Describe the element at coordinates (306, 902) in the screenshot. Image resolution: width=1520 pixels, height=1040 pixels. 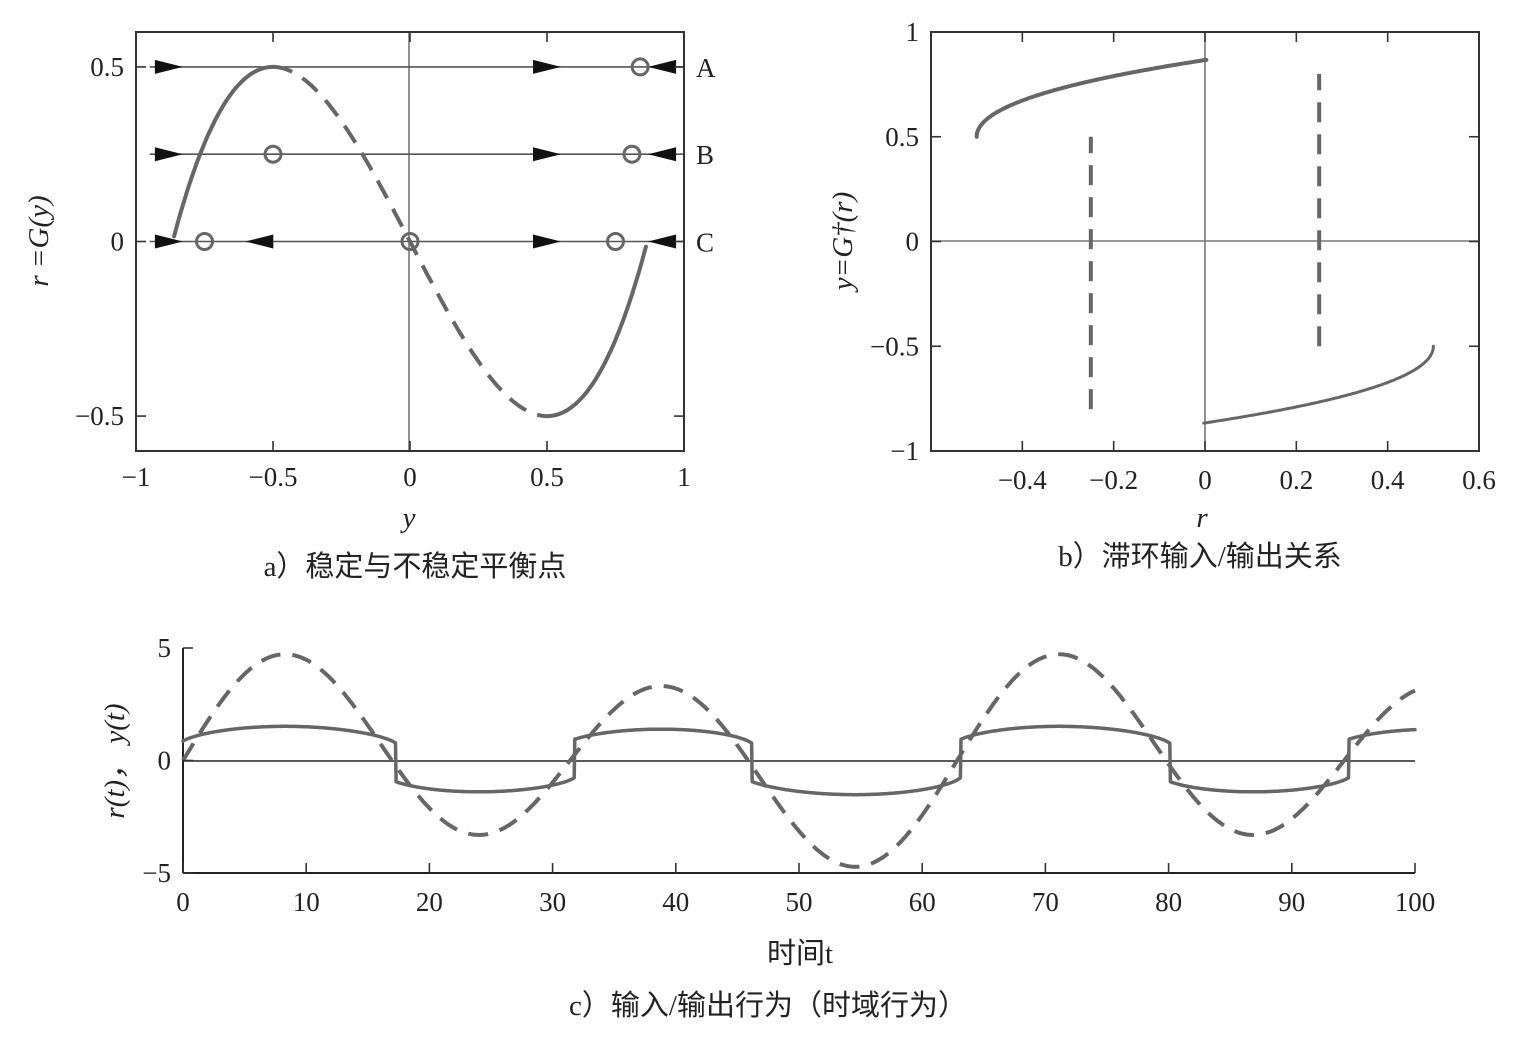
I see `x-tick-label: 10` at that location.